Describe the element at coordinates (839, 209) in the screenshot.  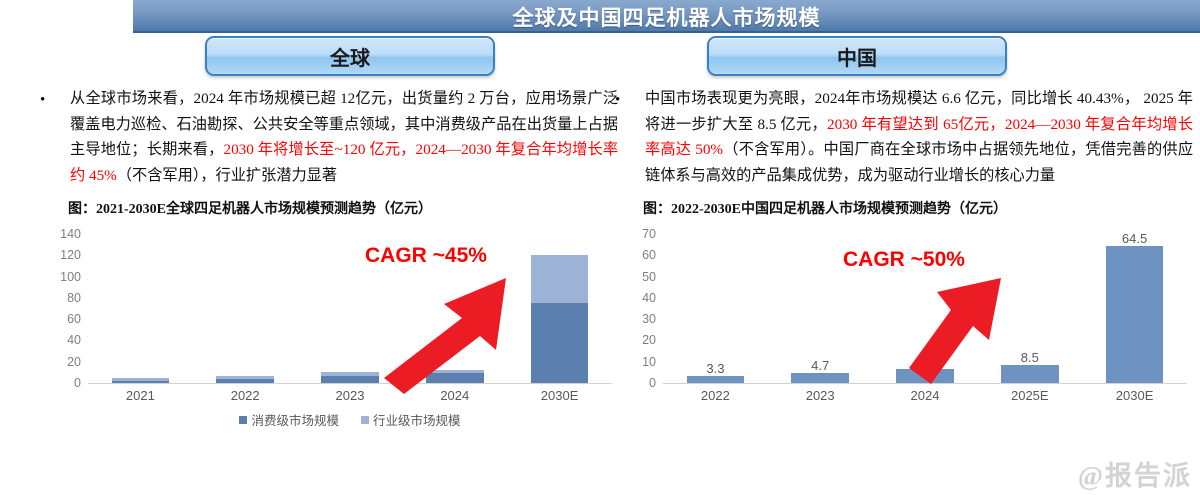
I see `figure-caption-china-text: 2022-2030E中国四足机器人市场规模预测趋势（亿元）` at that location.